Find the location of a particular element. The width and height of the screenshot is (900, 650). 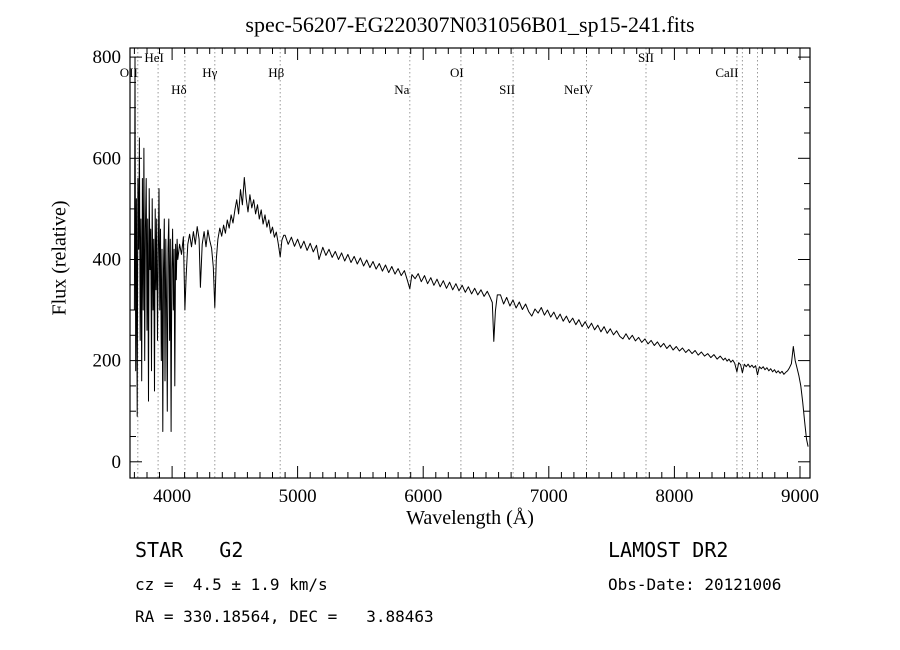

spectral-line-label: Hβ is located at coordinates (276, 72).